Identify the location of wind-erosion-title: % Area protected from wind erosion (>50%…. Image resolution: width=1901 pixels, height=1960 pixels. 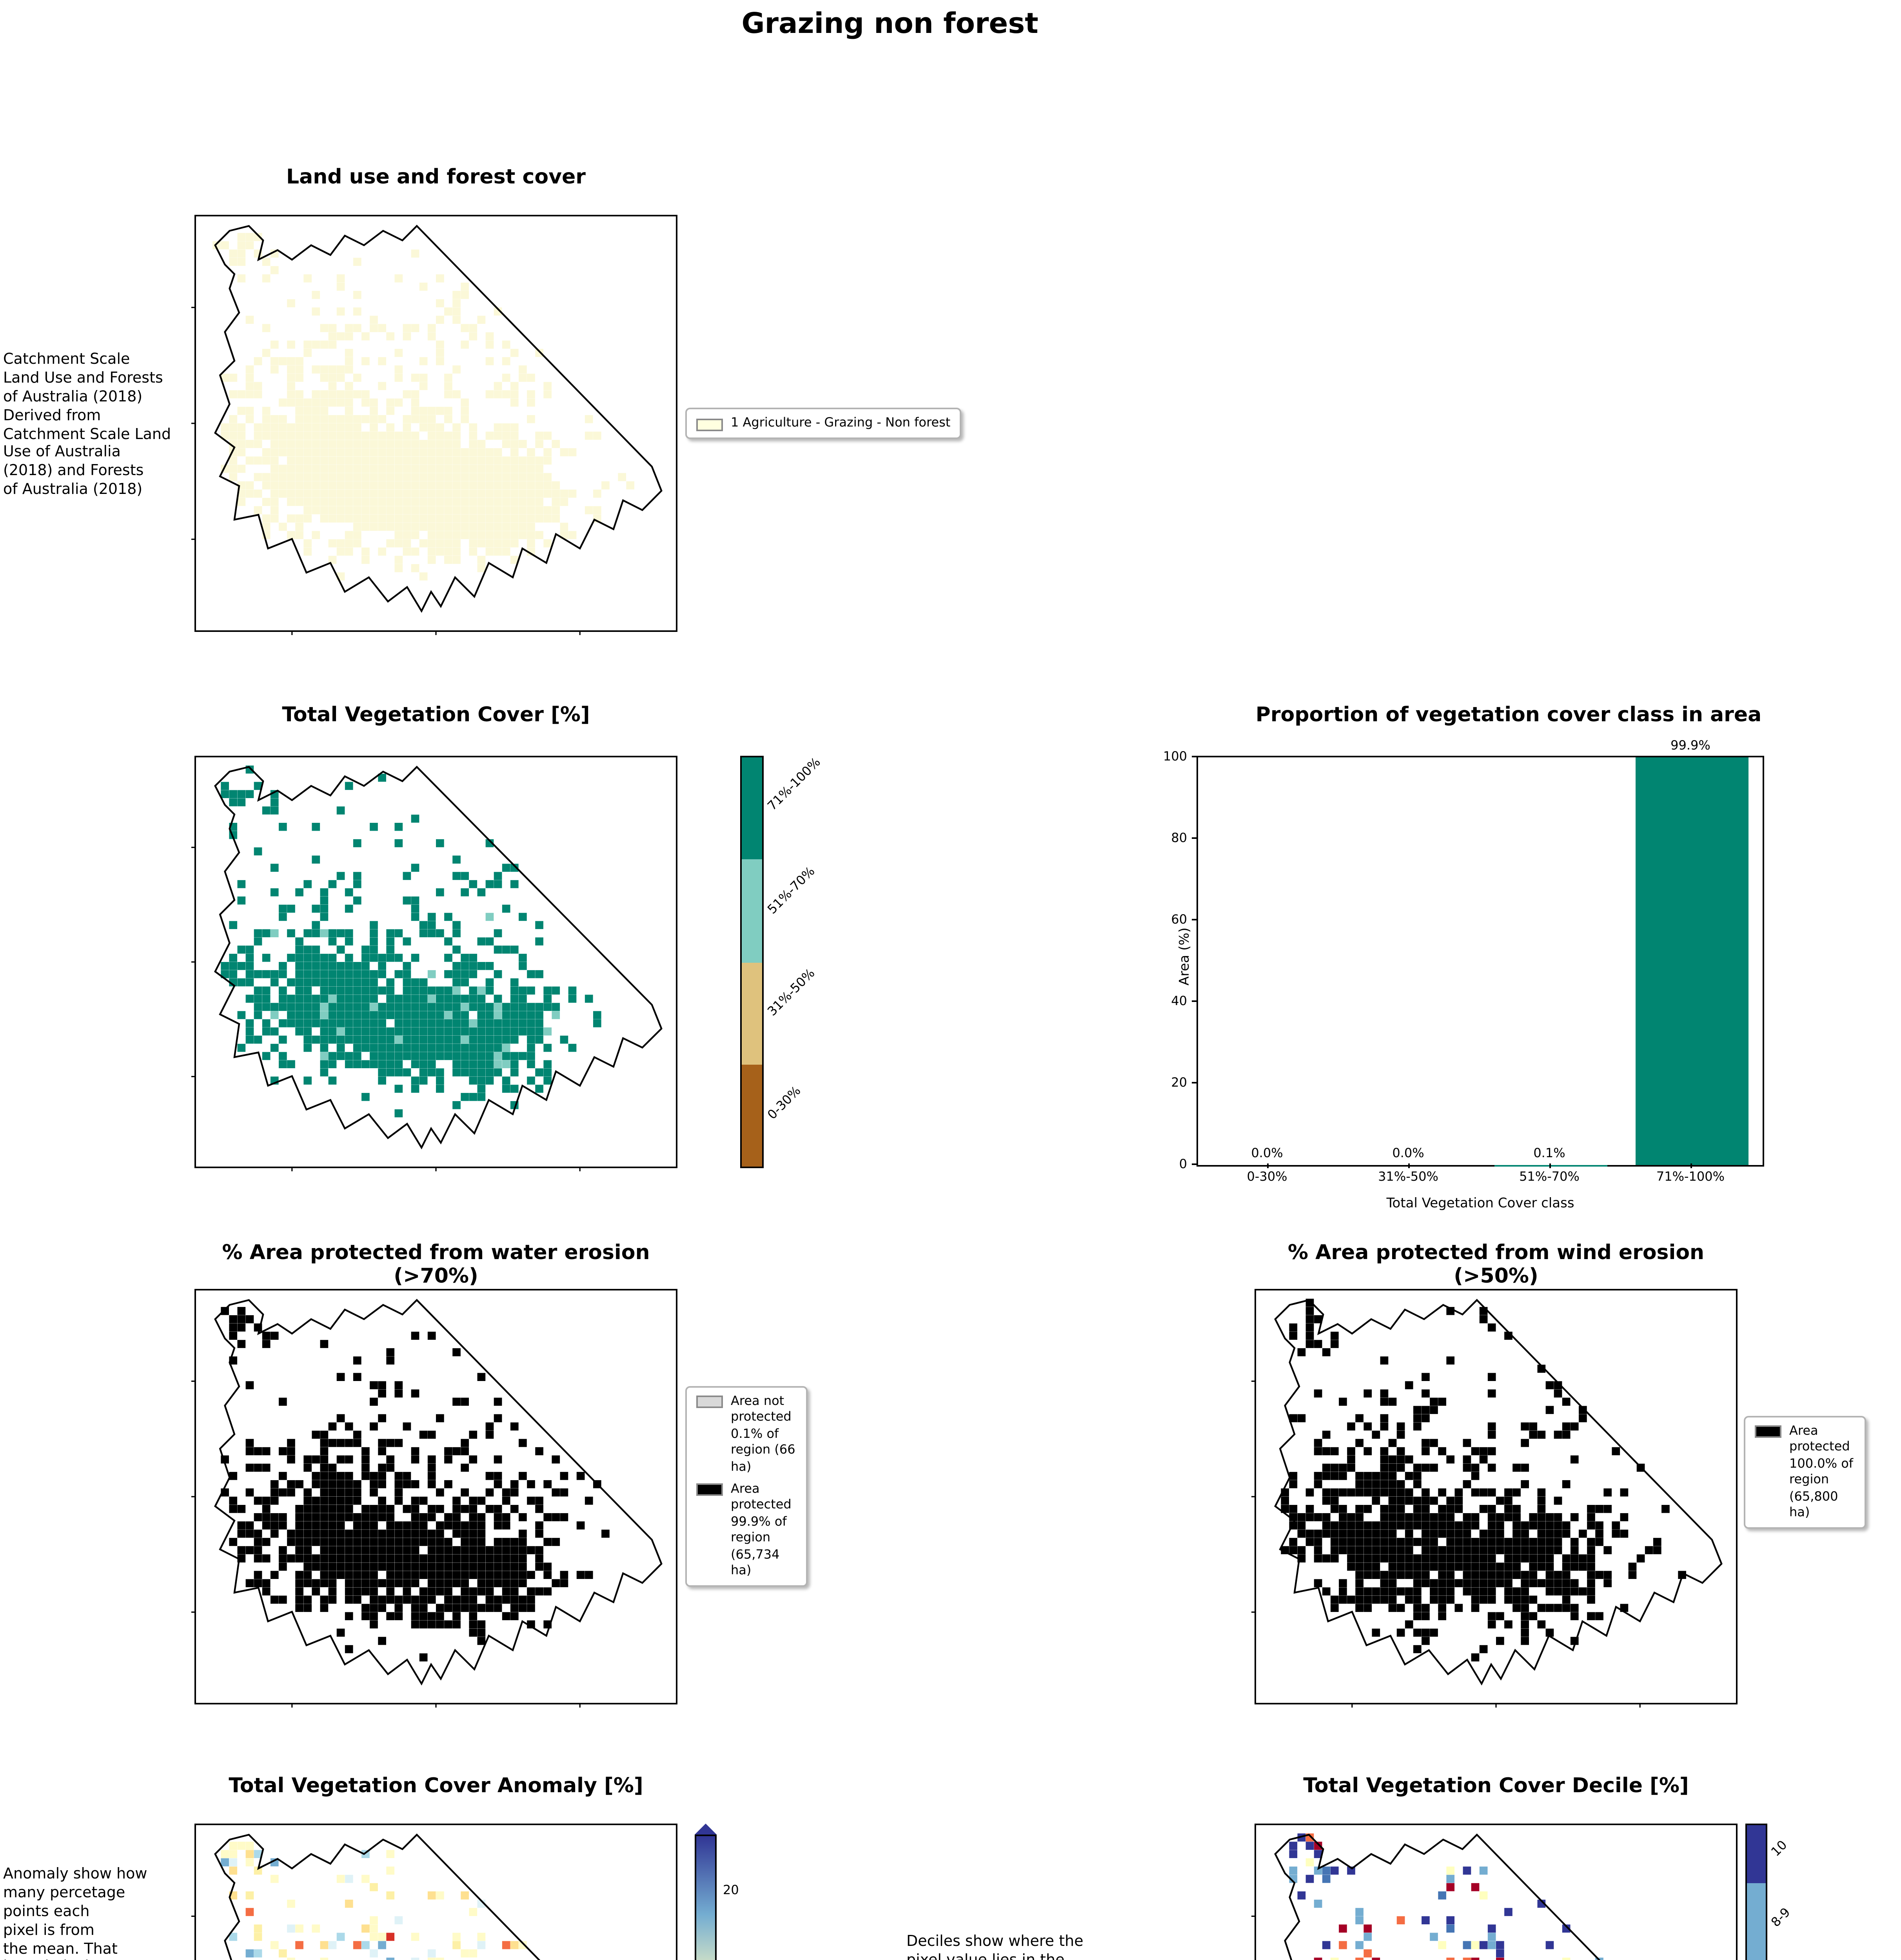
(1496, 1265).